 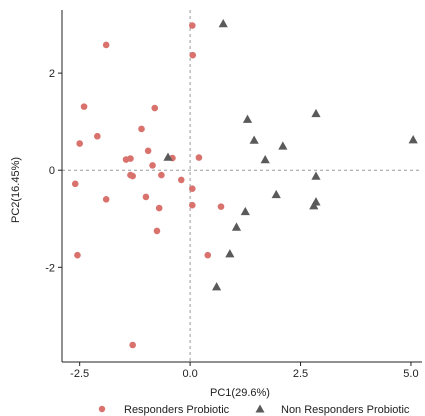 I want to click on y-axis-title: PC2(16.45%), so click(x=16, y=190).